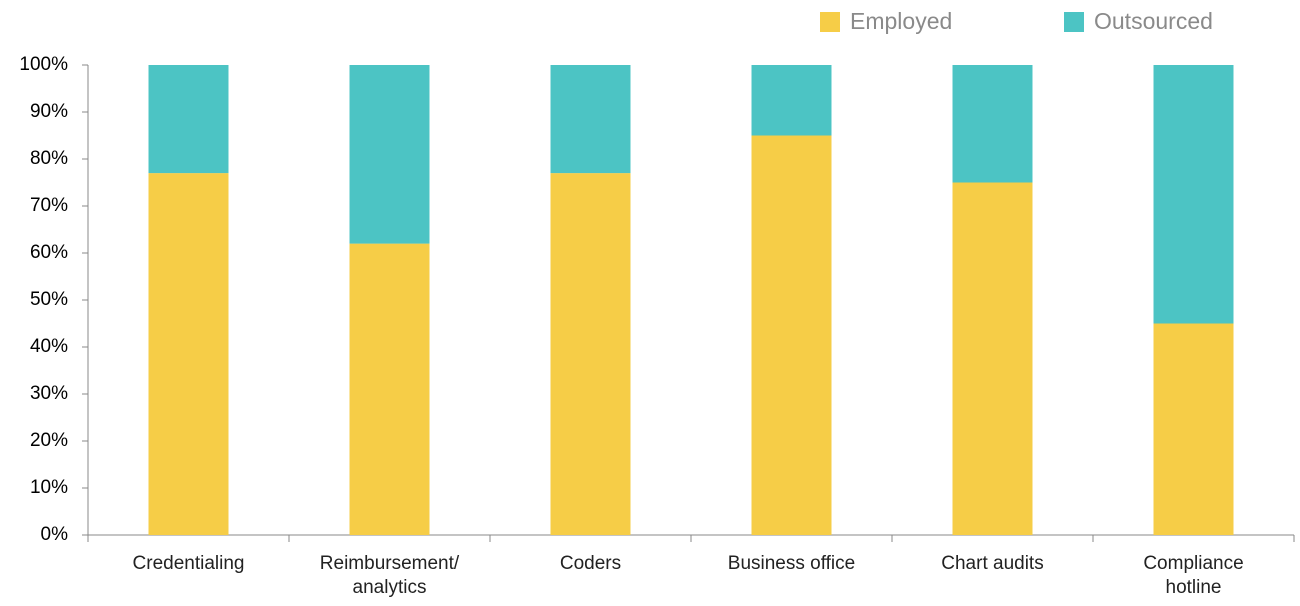 The image size is (1300, 606). Describe the element at coordinates (1193, 575) in the screenshot. I see `x-tick-label: Compliance hotline` at that location.